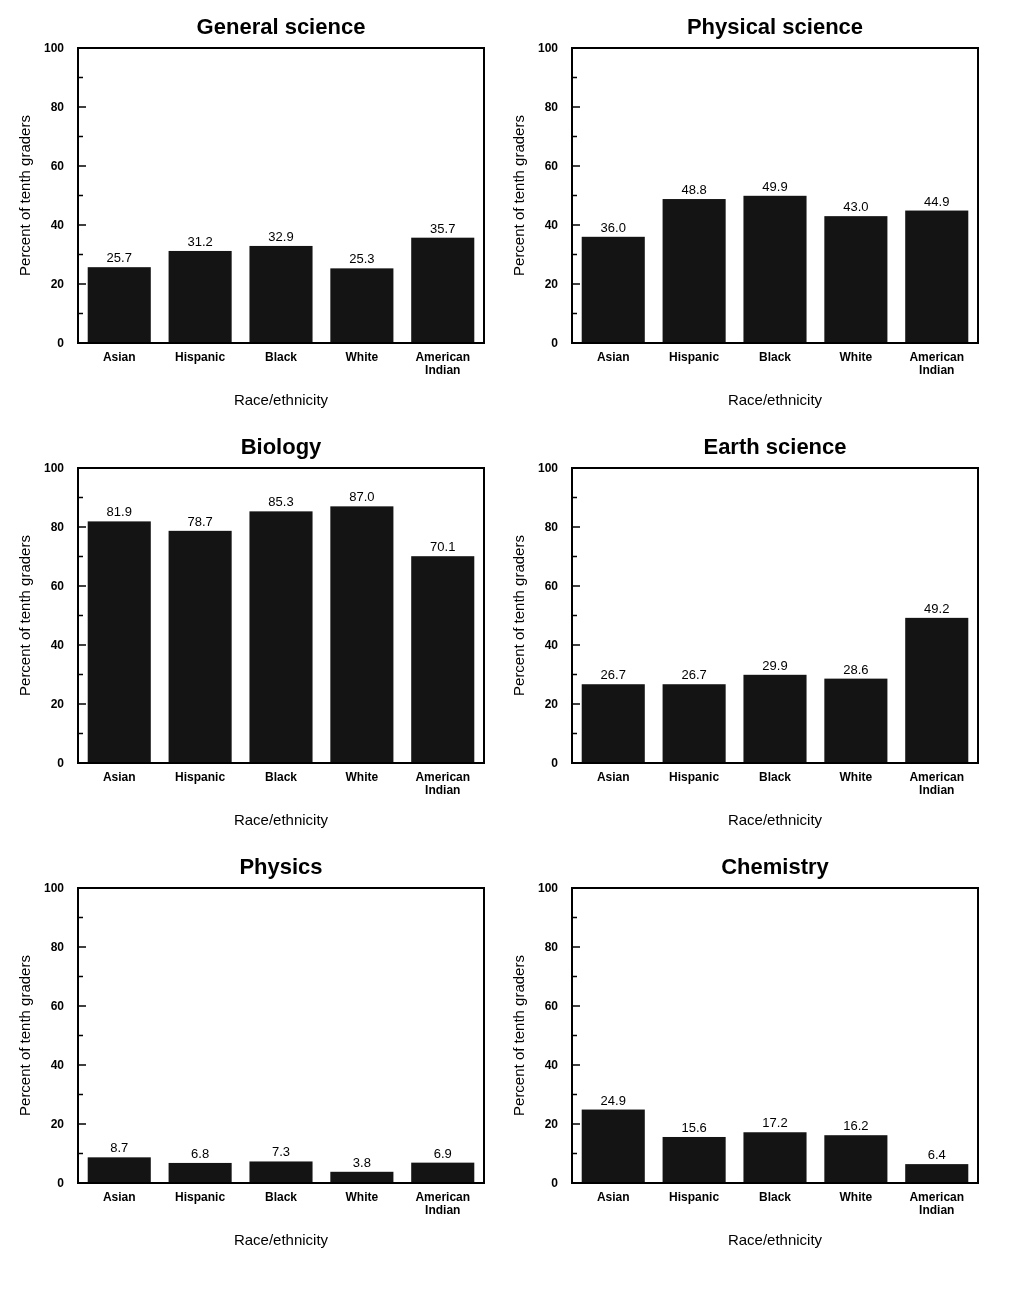 This screenshot has width=1020, height=1299. Describe the element at coordinates (775, 866) in the screenshot. I see `chart-title: Chemistry` at that location.